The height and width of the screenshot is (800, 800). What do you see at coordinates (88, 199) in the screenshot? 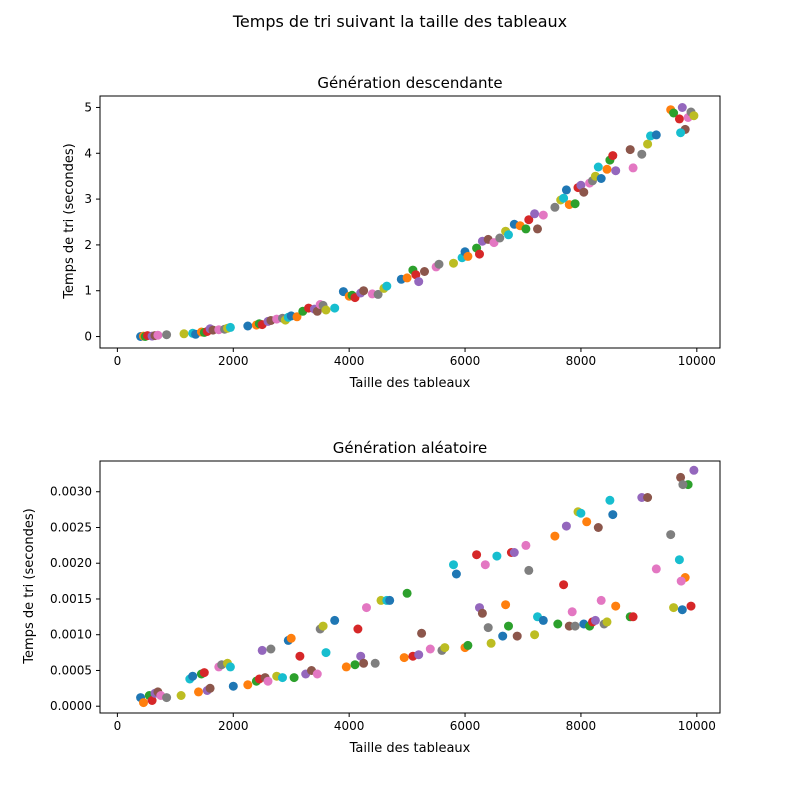
I see `y-tick-label: 3` at bounding box center [88, 199].